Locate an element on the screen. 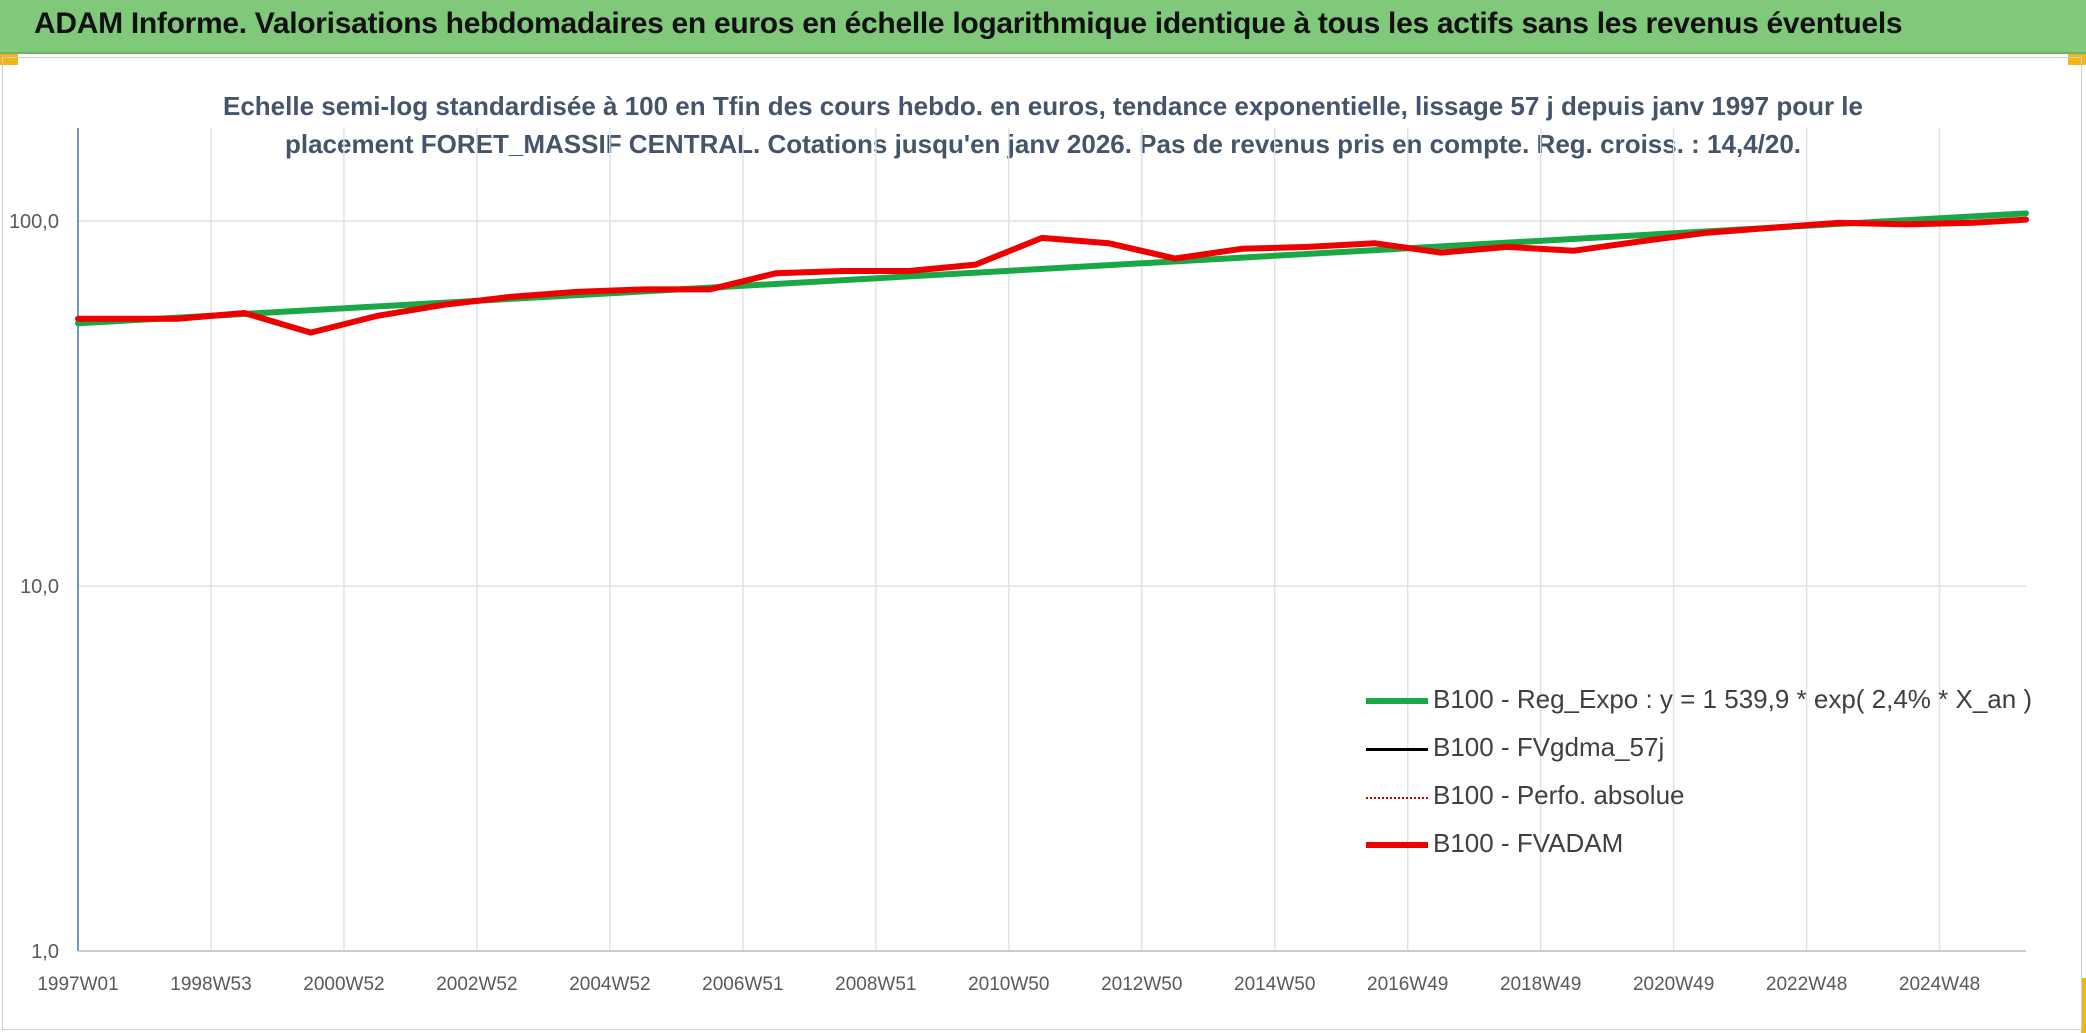  y-tick-label: 10,0 is located at coordinates (39, 587).